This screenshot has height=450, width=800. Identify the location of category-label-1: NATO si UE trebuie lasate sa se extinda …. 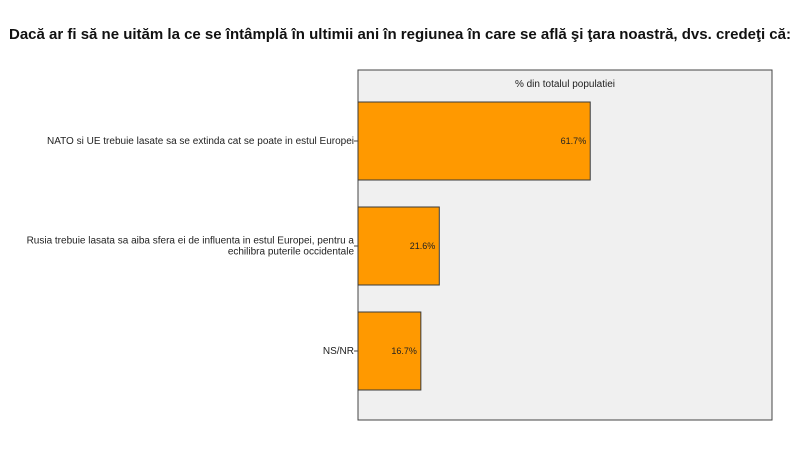
(200, 141).